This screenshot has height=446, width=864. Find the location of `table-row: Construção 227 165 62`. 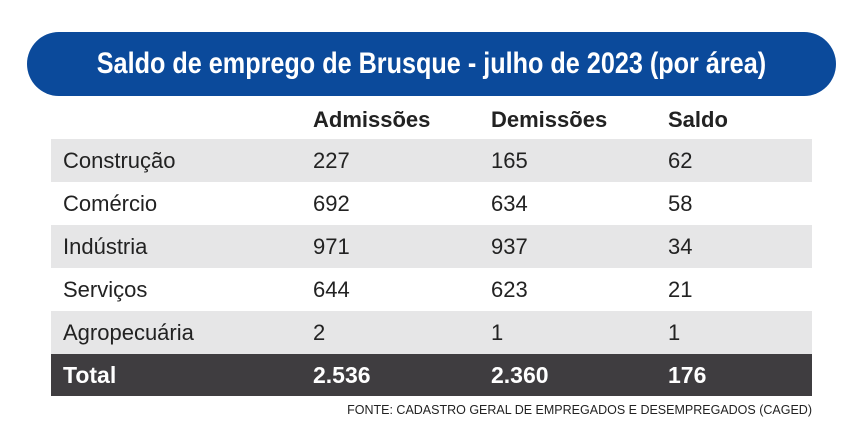

table-row: Construção 227 165 62 is located at coordinates (431, 160).